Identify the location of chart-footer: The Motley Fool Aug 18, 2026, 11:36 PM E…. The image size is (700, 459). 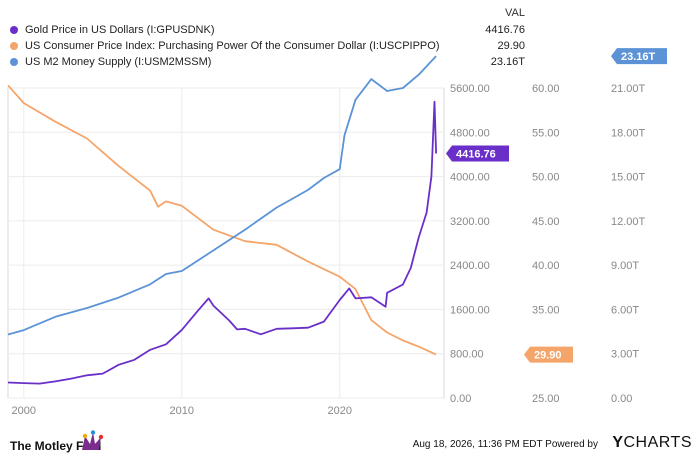
(350, 444).